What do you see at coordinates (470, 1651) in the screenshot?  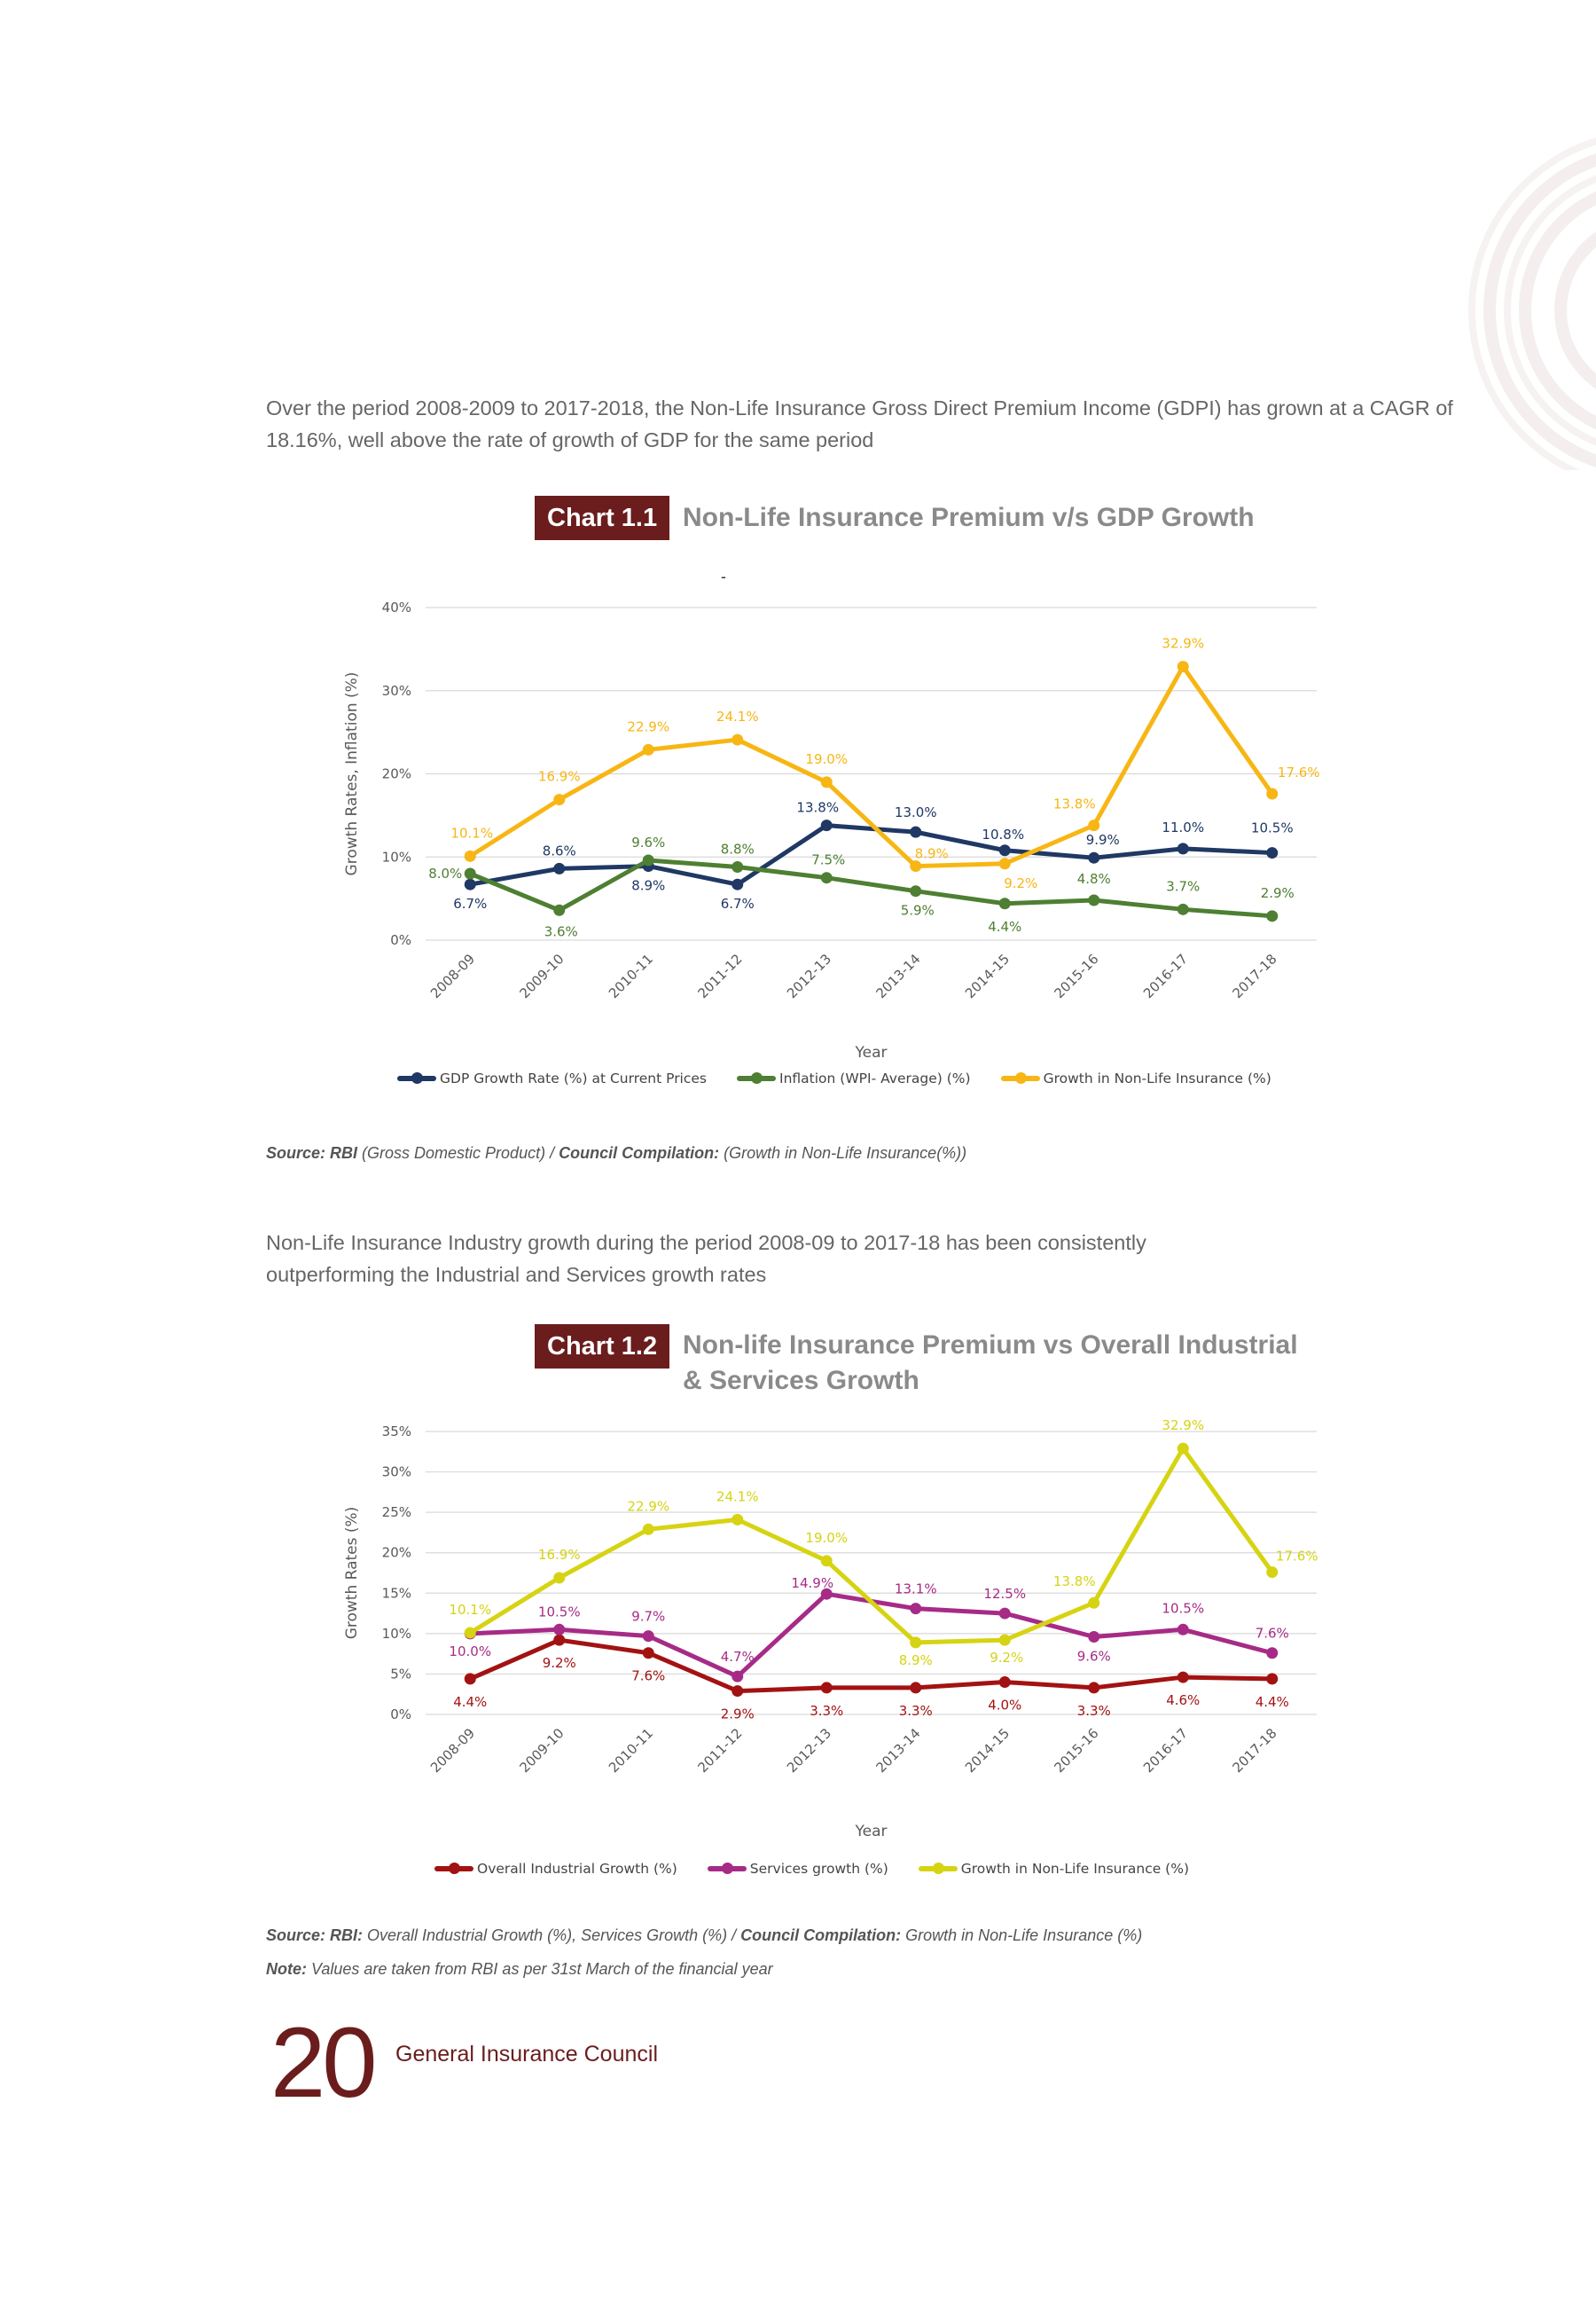 I see `data-label: 10.0%` at bounding box center [470, 1651].